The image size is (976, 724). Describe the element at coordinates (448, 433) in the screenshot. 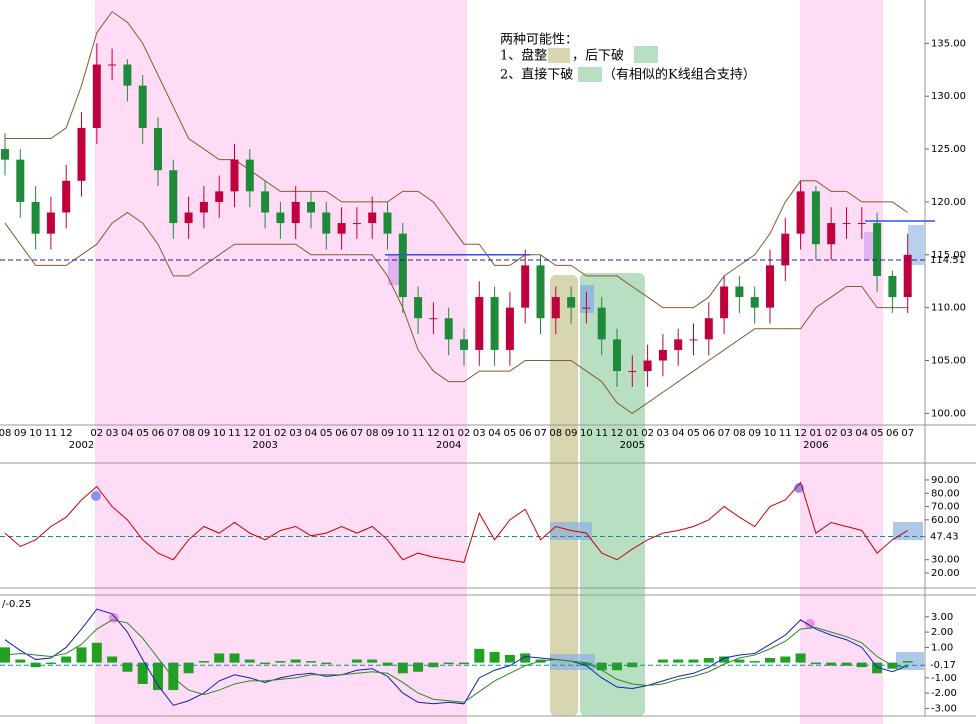

I see `x-tick-label: 01` at that location.